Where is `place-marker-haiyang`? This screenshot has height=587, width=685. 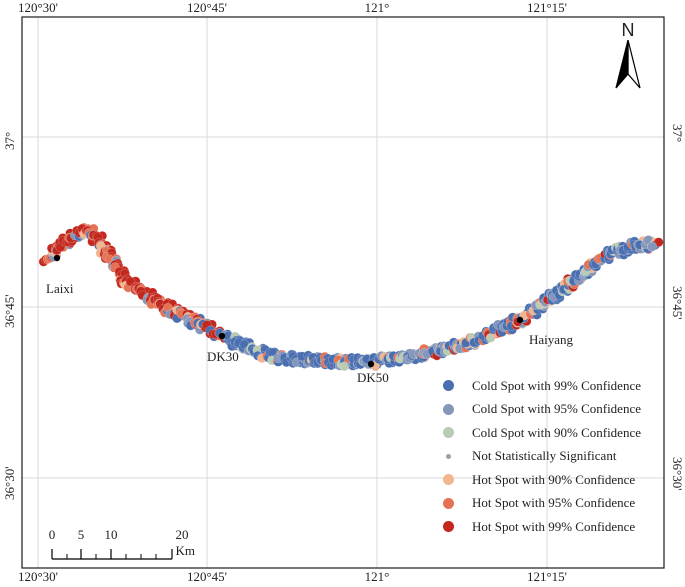
place-marker-haiyang is located at coordinates (520, 320).